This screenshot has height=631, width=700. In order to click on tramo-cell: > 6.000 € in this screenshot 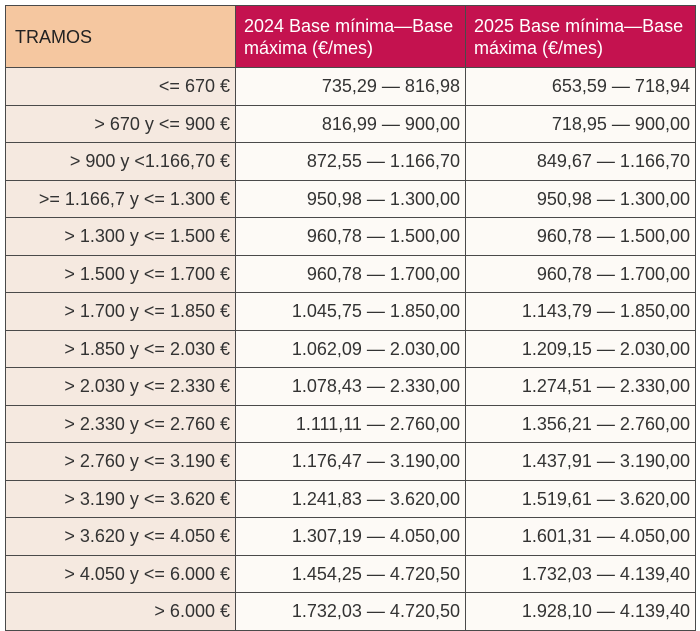, I will do `click(120, 611)`.